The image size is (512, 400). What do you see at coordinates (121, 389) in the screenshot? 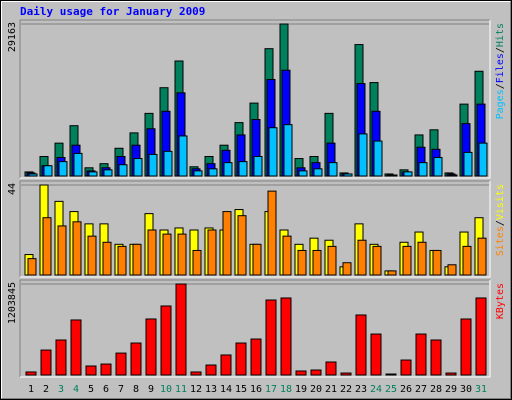
I see `x-tick-label: 7` at bounding box center [121, 389].